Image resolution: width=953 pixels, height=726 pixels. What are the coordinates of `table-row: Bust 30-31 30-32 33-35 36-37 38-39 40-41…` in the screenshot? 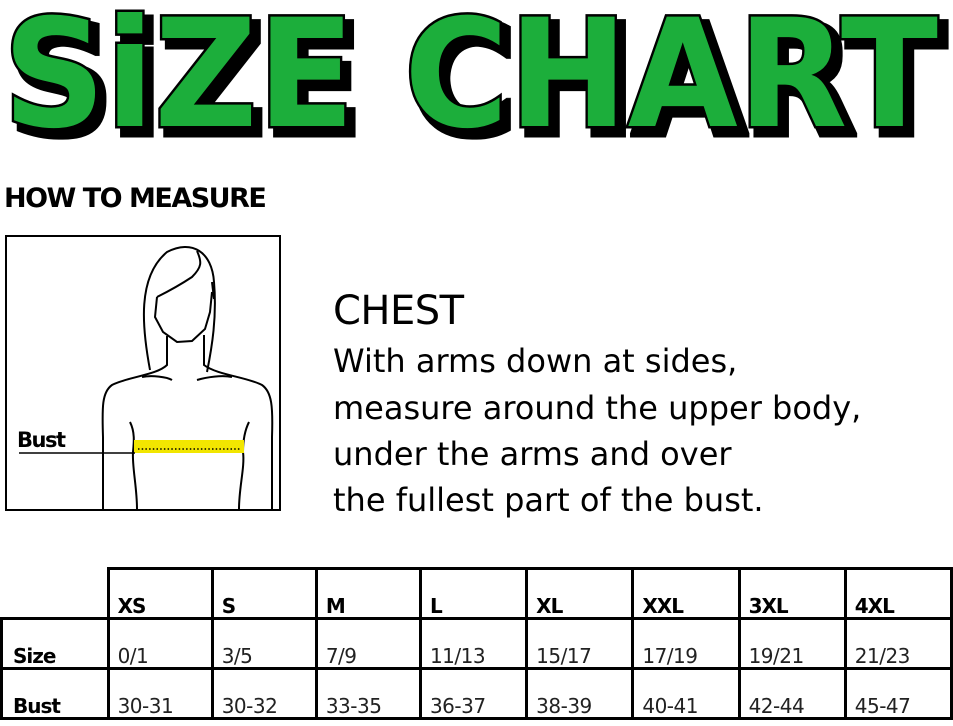 It's located at (476, 693).